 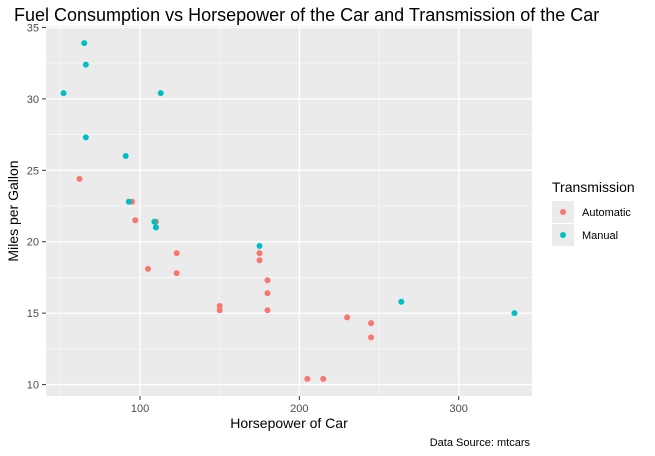 What do you see at coordinates (606, 213) in the screenshot?
I see `legend-label-automatic: Automatic` at bounding box center [606, 213].